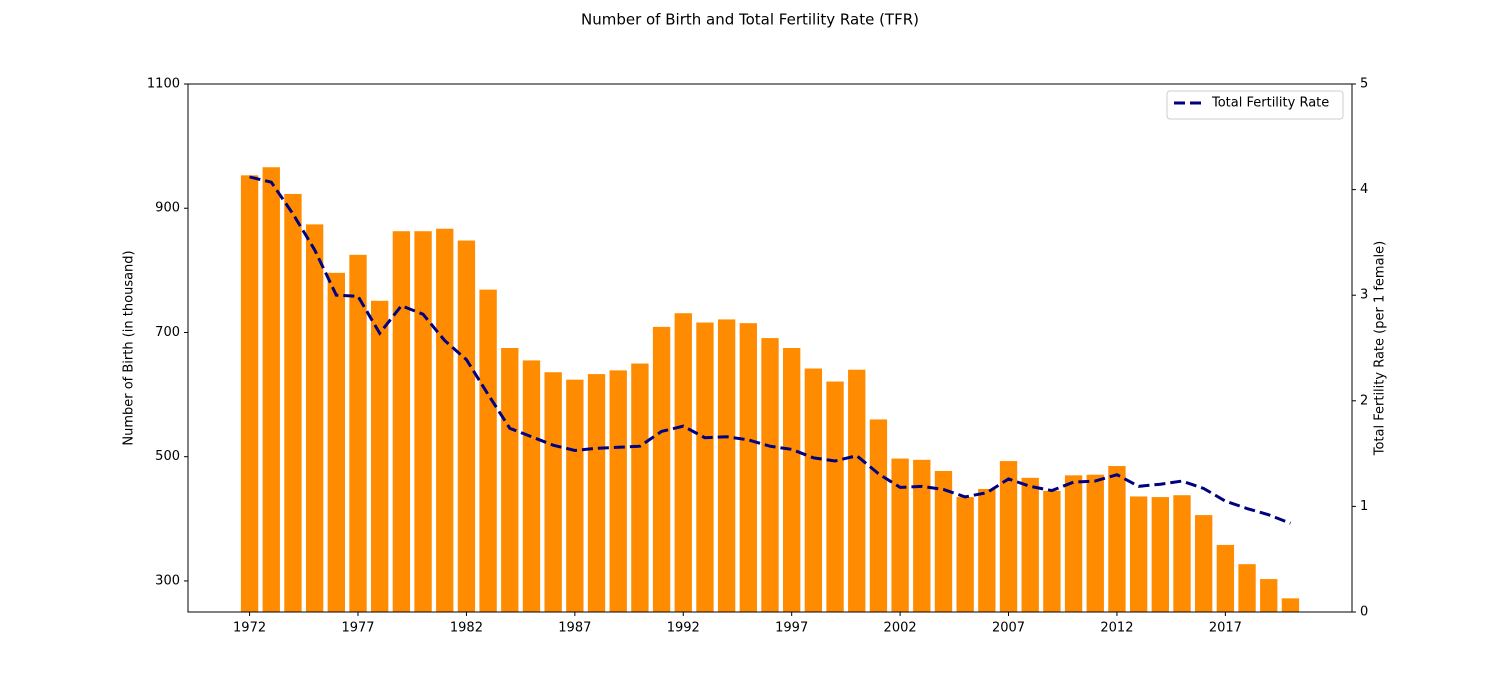 The width and height of the screenshot is (1500, 700). Describe the element at coordinates (466, 628) in the screenshot. I see `x-tick-label: 1982` at that location.